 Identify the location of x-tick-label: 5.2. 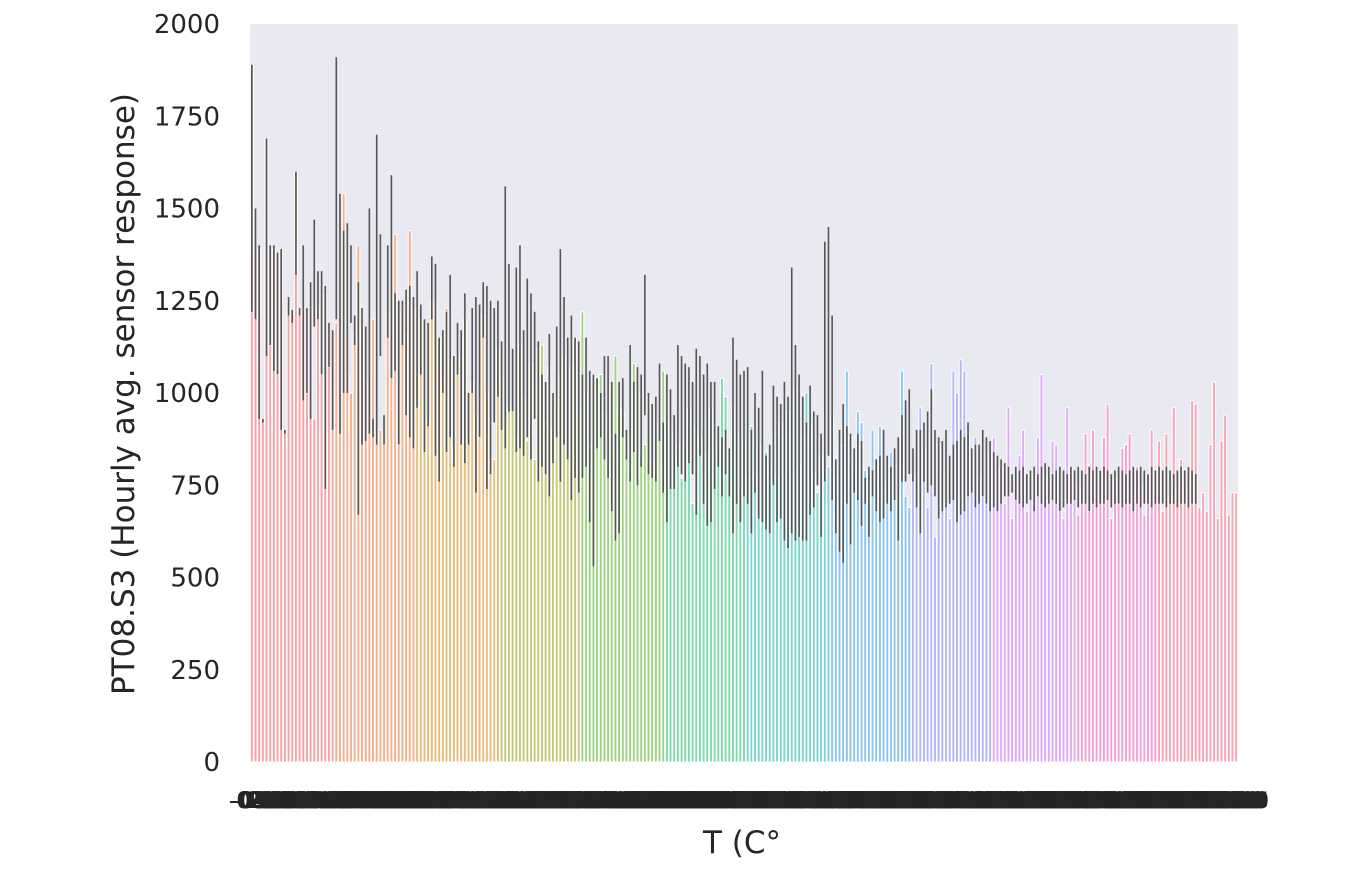
(279, 801).